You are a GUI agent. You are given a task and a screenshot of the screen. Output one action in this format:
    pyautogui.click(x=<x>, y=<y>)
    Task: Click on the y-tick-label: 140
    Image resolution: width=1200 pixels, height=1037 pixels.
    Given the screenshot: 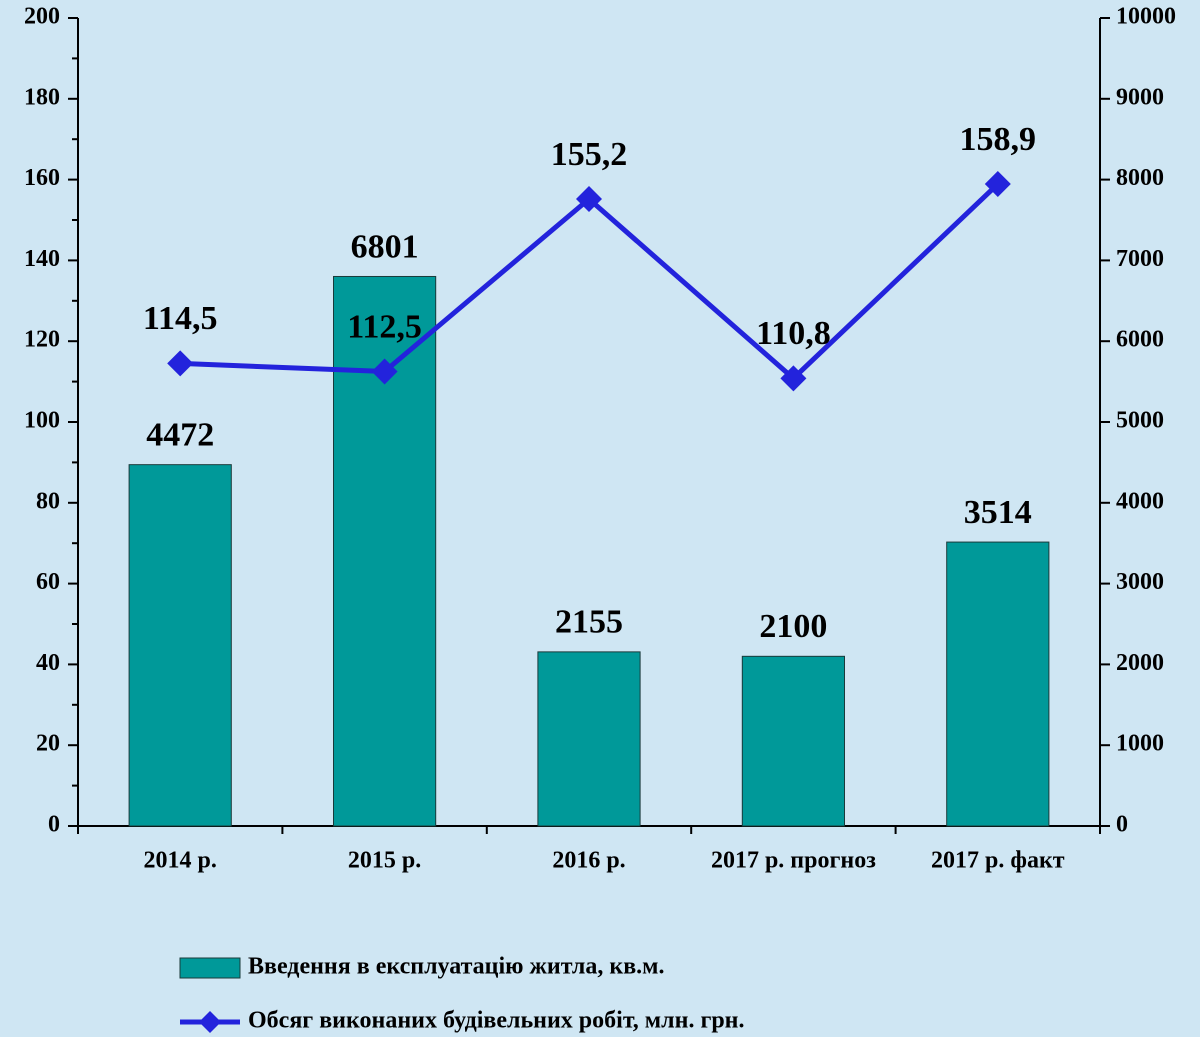 What is the action you would take?
    pyautogui.click(x=42, y=259)
    